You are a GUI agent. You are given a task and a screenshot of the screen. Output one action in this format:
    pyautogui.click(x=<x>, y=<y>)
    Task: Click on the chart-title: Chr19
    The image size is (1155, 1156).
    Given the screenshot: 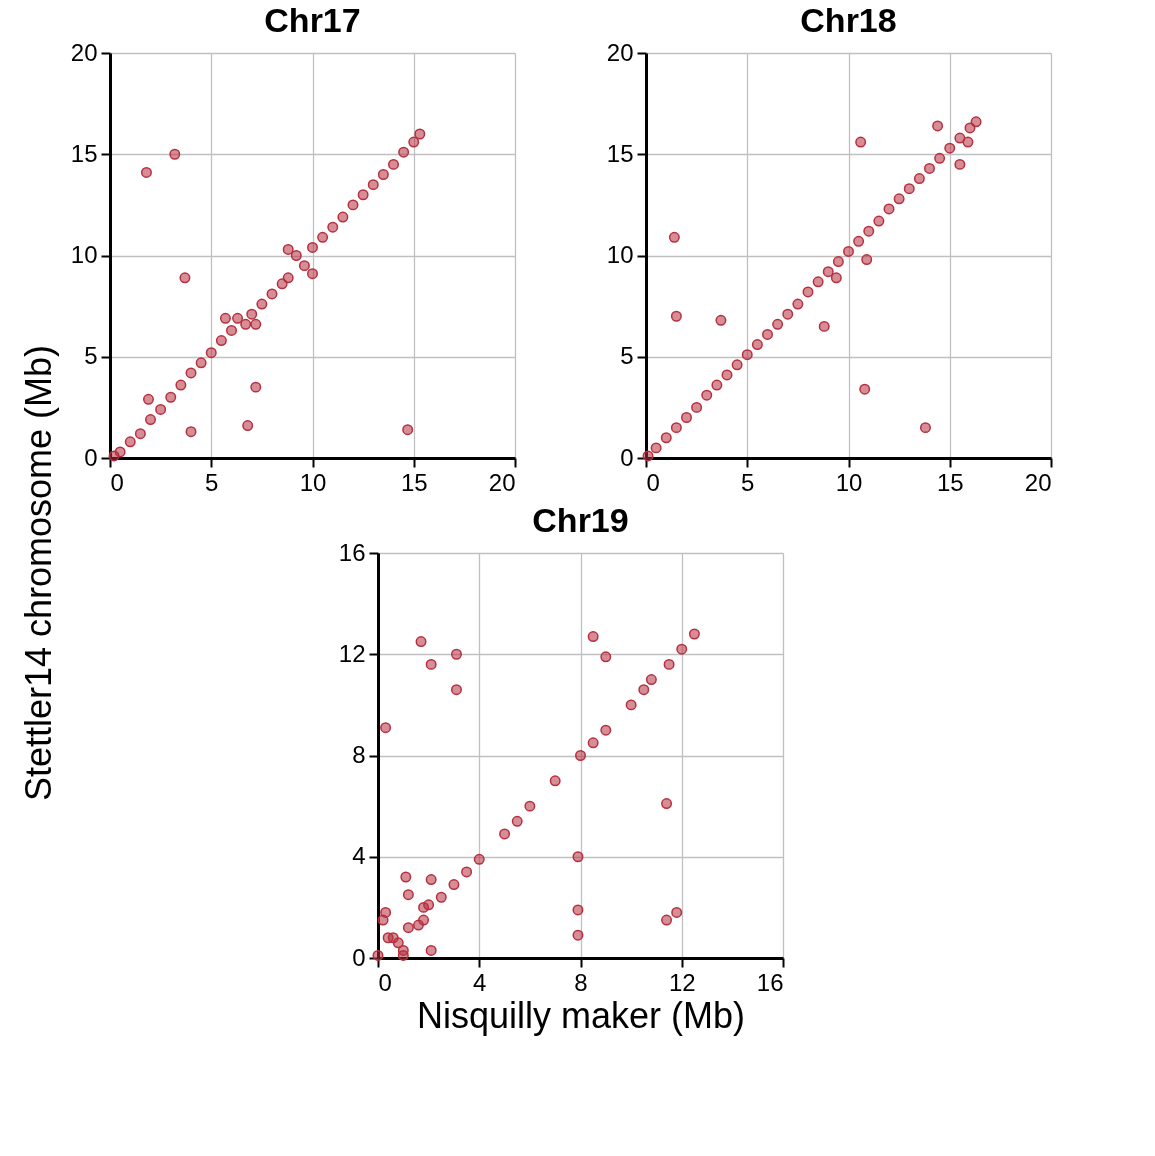 What is the action you would take?
    pyautogui.click(x=580, y=520)
    